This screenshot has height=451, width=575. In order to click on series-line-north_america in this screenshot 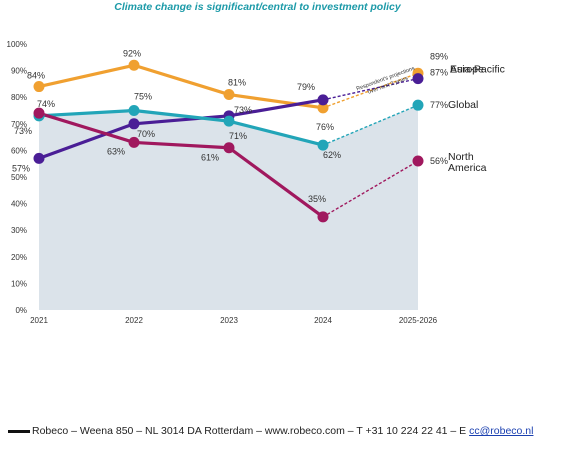, I will do `click(181, 165)`.